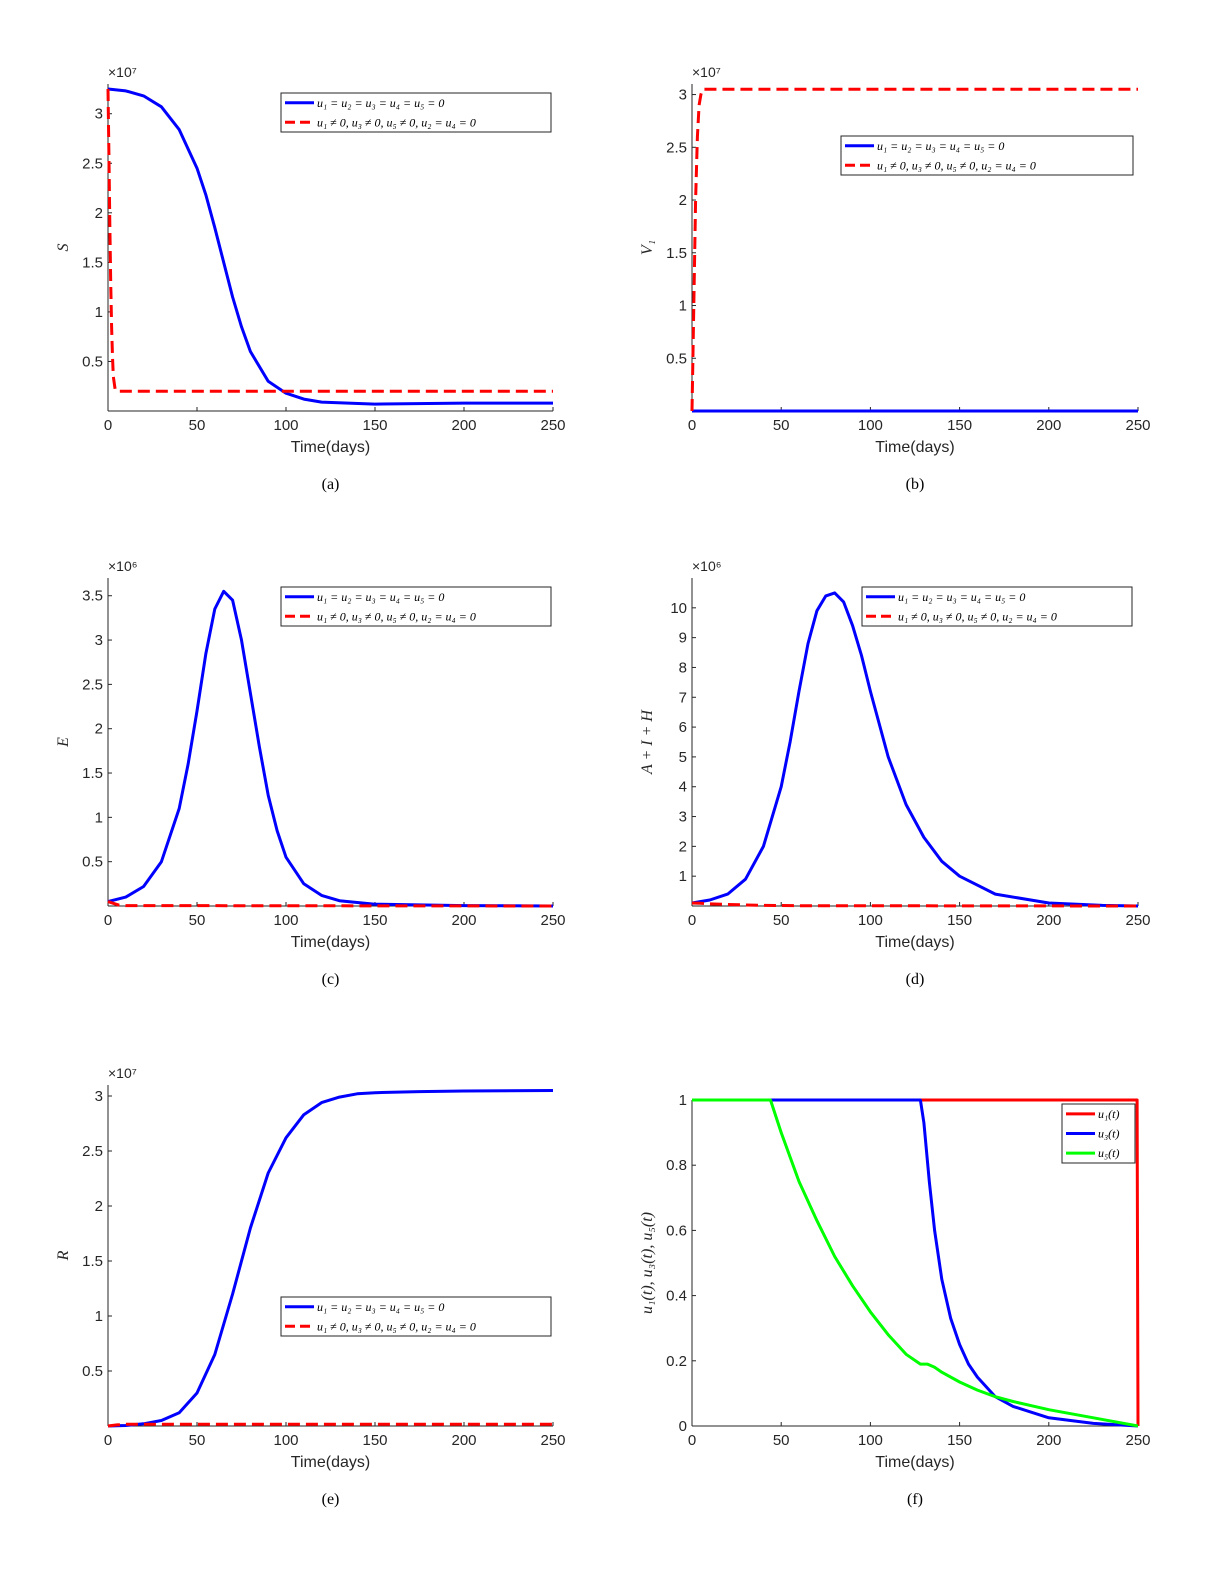 This screenshot has width=1213, height=1575. Describe the element at coordinates (1109, 1153) in the screenshot. I see `legend-entry: u₅(t)` at that location.